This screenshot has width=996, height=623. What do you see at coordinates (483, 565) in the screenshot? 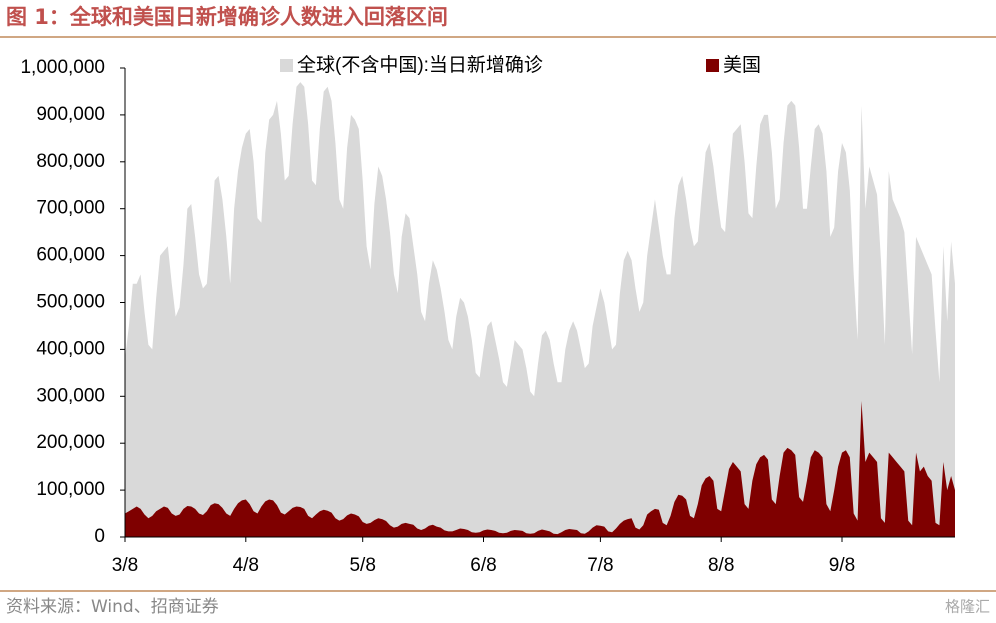
I see `x-tick-label: 6/8` at bounding box center [483, 565].